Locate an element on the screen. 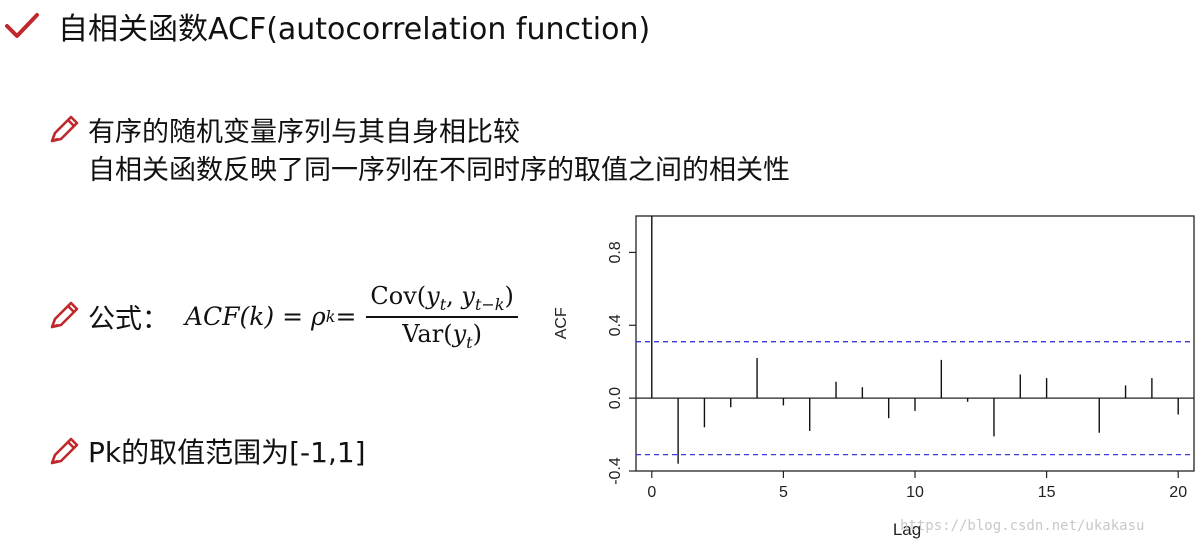 The height and width of the screenshot is (552, 1203). definition-line-1: 有序的随机变量序列与其自身相比较 is located at coordinates (304, 132).